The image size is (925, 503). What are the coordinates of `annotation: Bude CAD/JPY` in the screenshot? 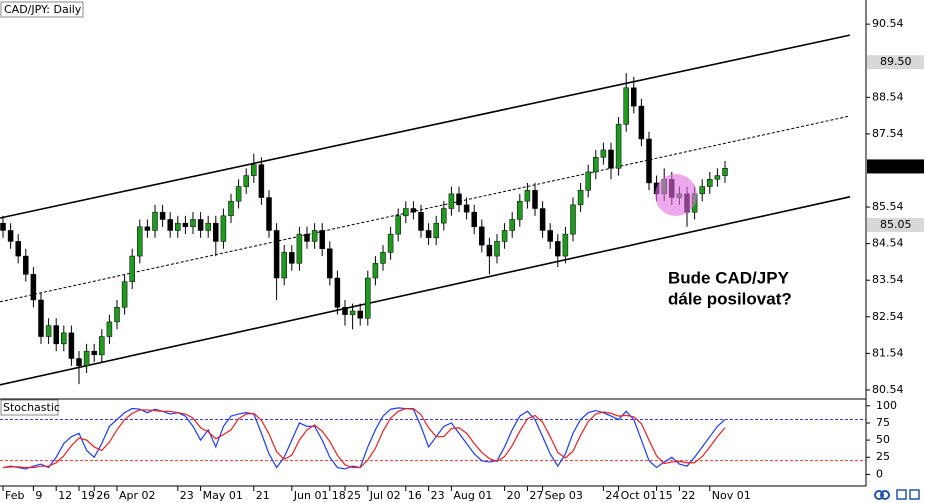 It's located at (729, 277).